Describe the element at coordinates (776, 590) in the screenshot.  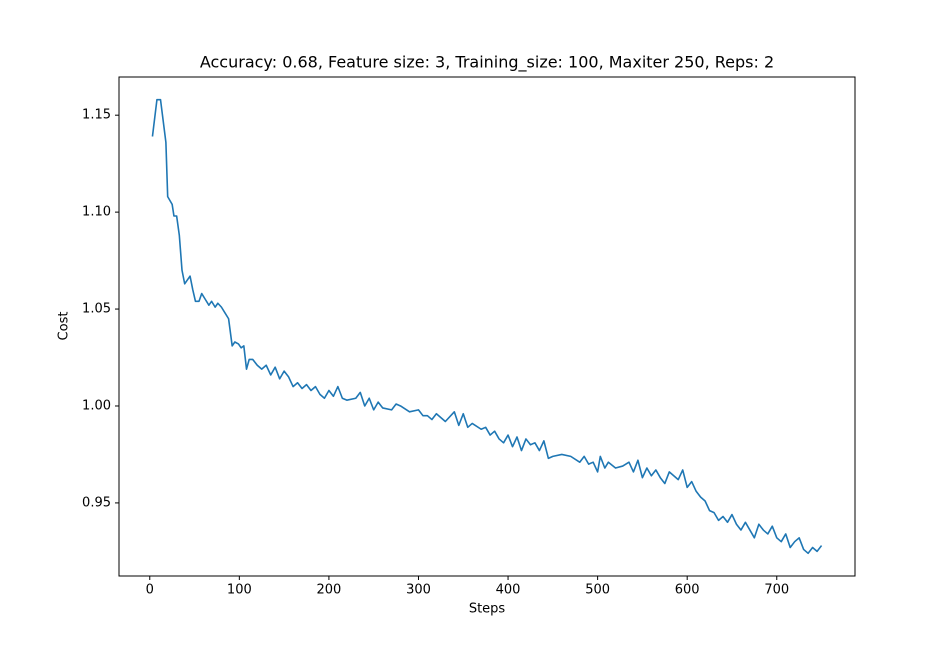
I see `x-tick-label: 700` at that location.